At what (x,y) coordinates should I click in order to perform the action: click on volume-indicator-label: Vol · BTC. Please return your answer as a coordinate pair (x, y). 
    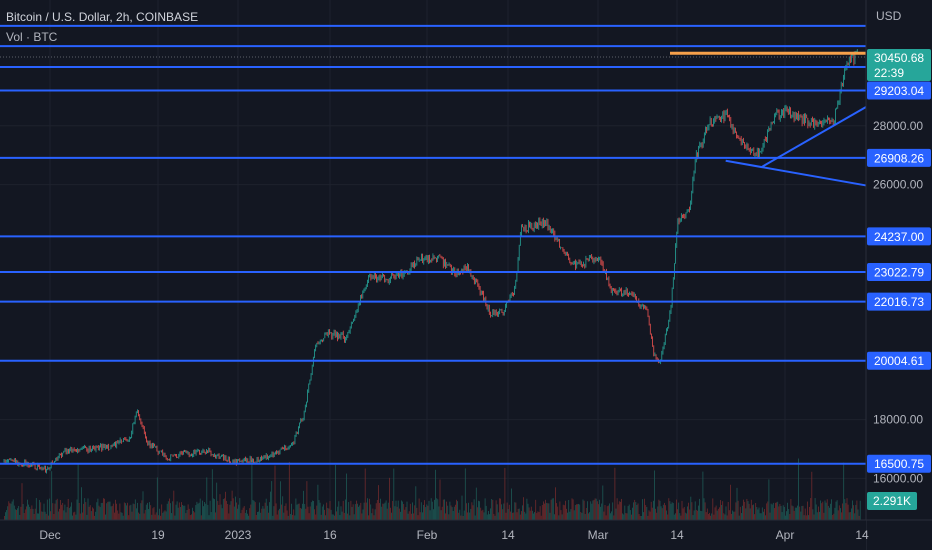
    Looking at the image, I should click on (32, 37).